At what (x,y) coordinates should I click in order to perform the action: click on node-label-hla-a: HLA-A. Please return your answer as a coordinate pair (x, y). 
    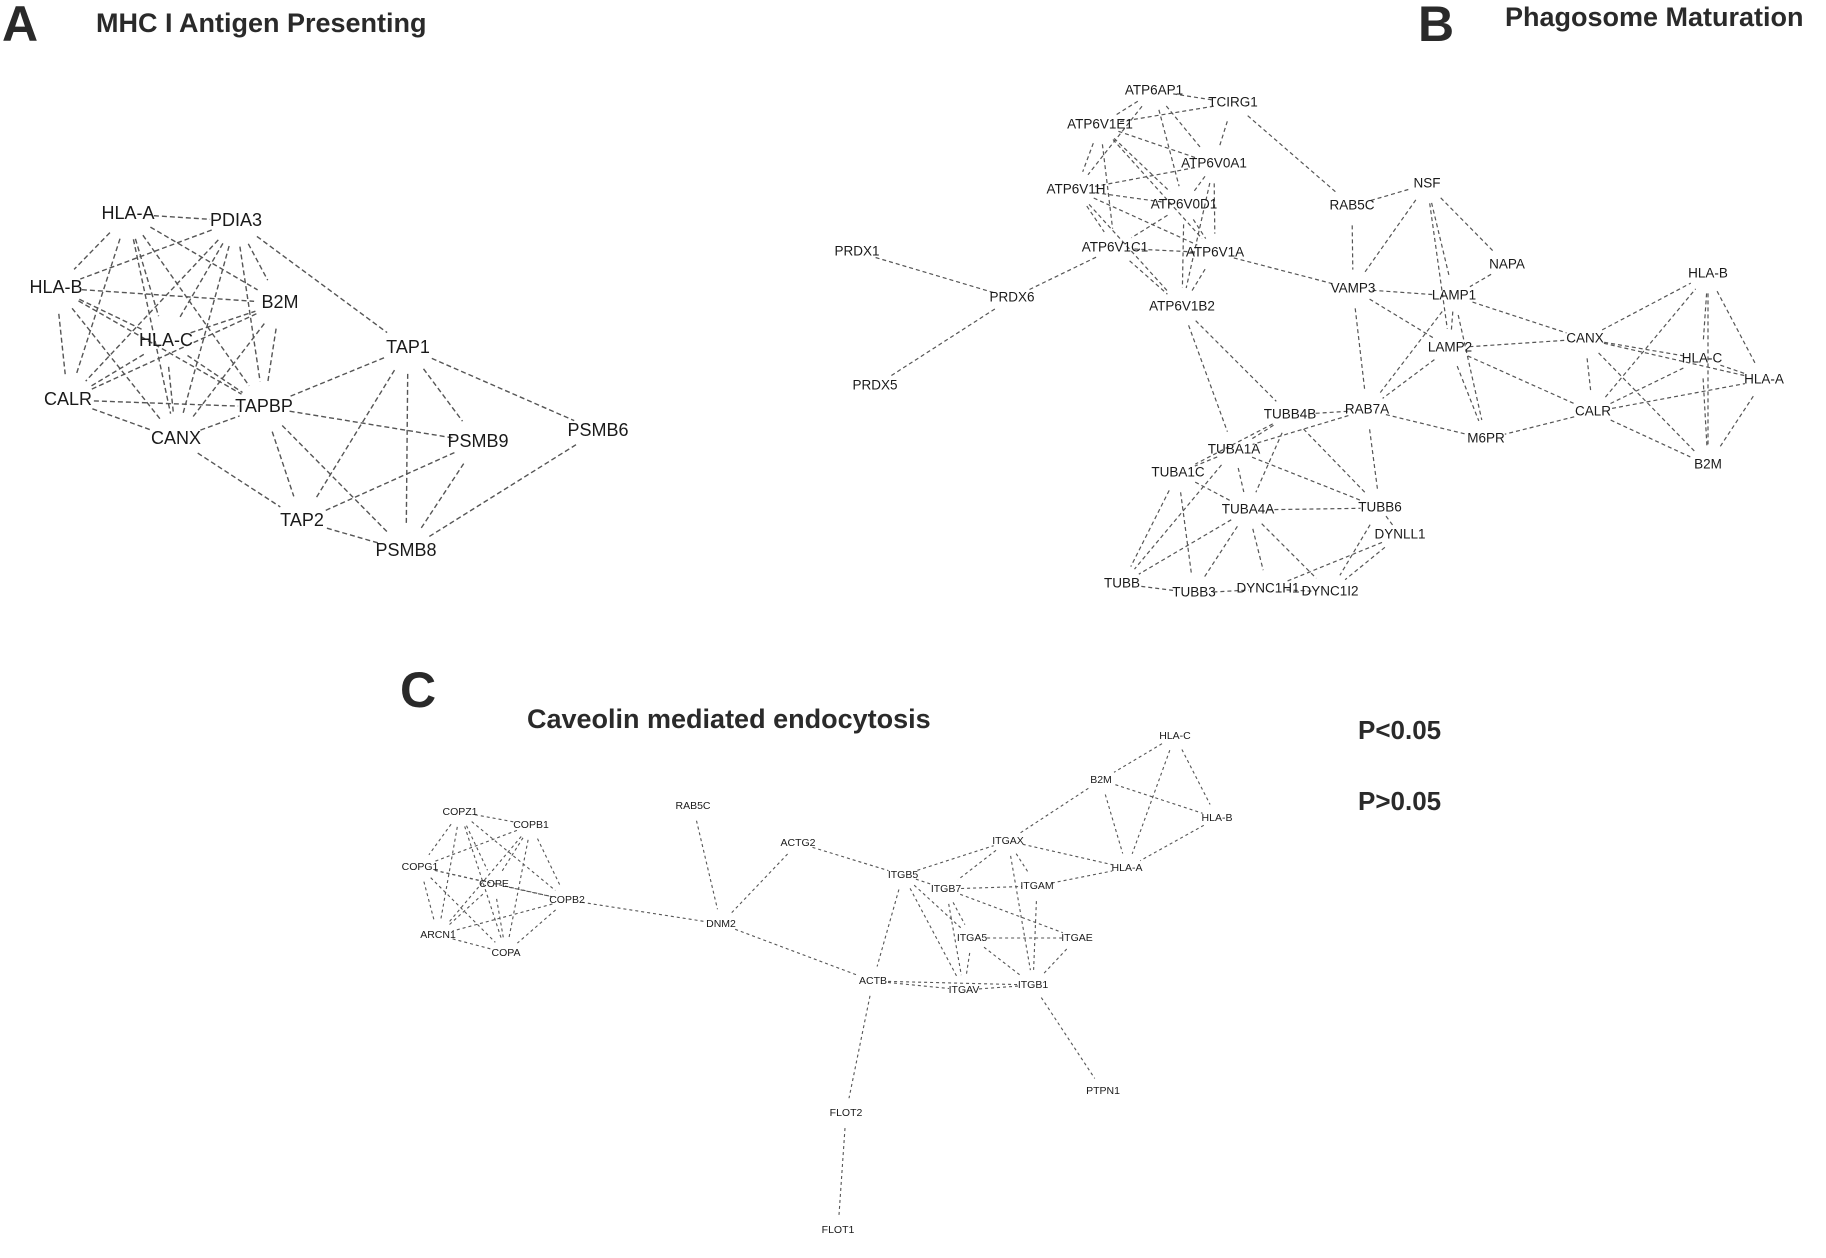
    Looking at the image, I should click on (127, 213).